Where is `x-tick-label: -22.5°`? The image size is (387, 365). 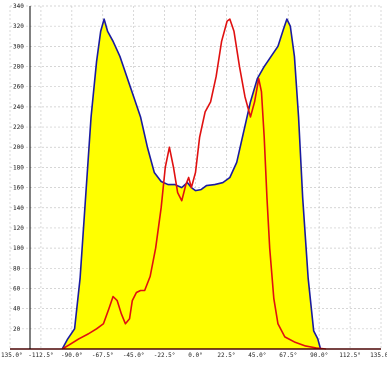
x-tick-label: -22.5° is located at coordinates (165, 355).